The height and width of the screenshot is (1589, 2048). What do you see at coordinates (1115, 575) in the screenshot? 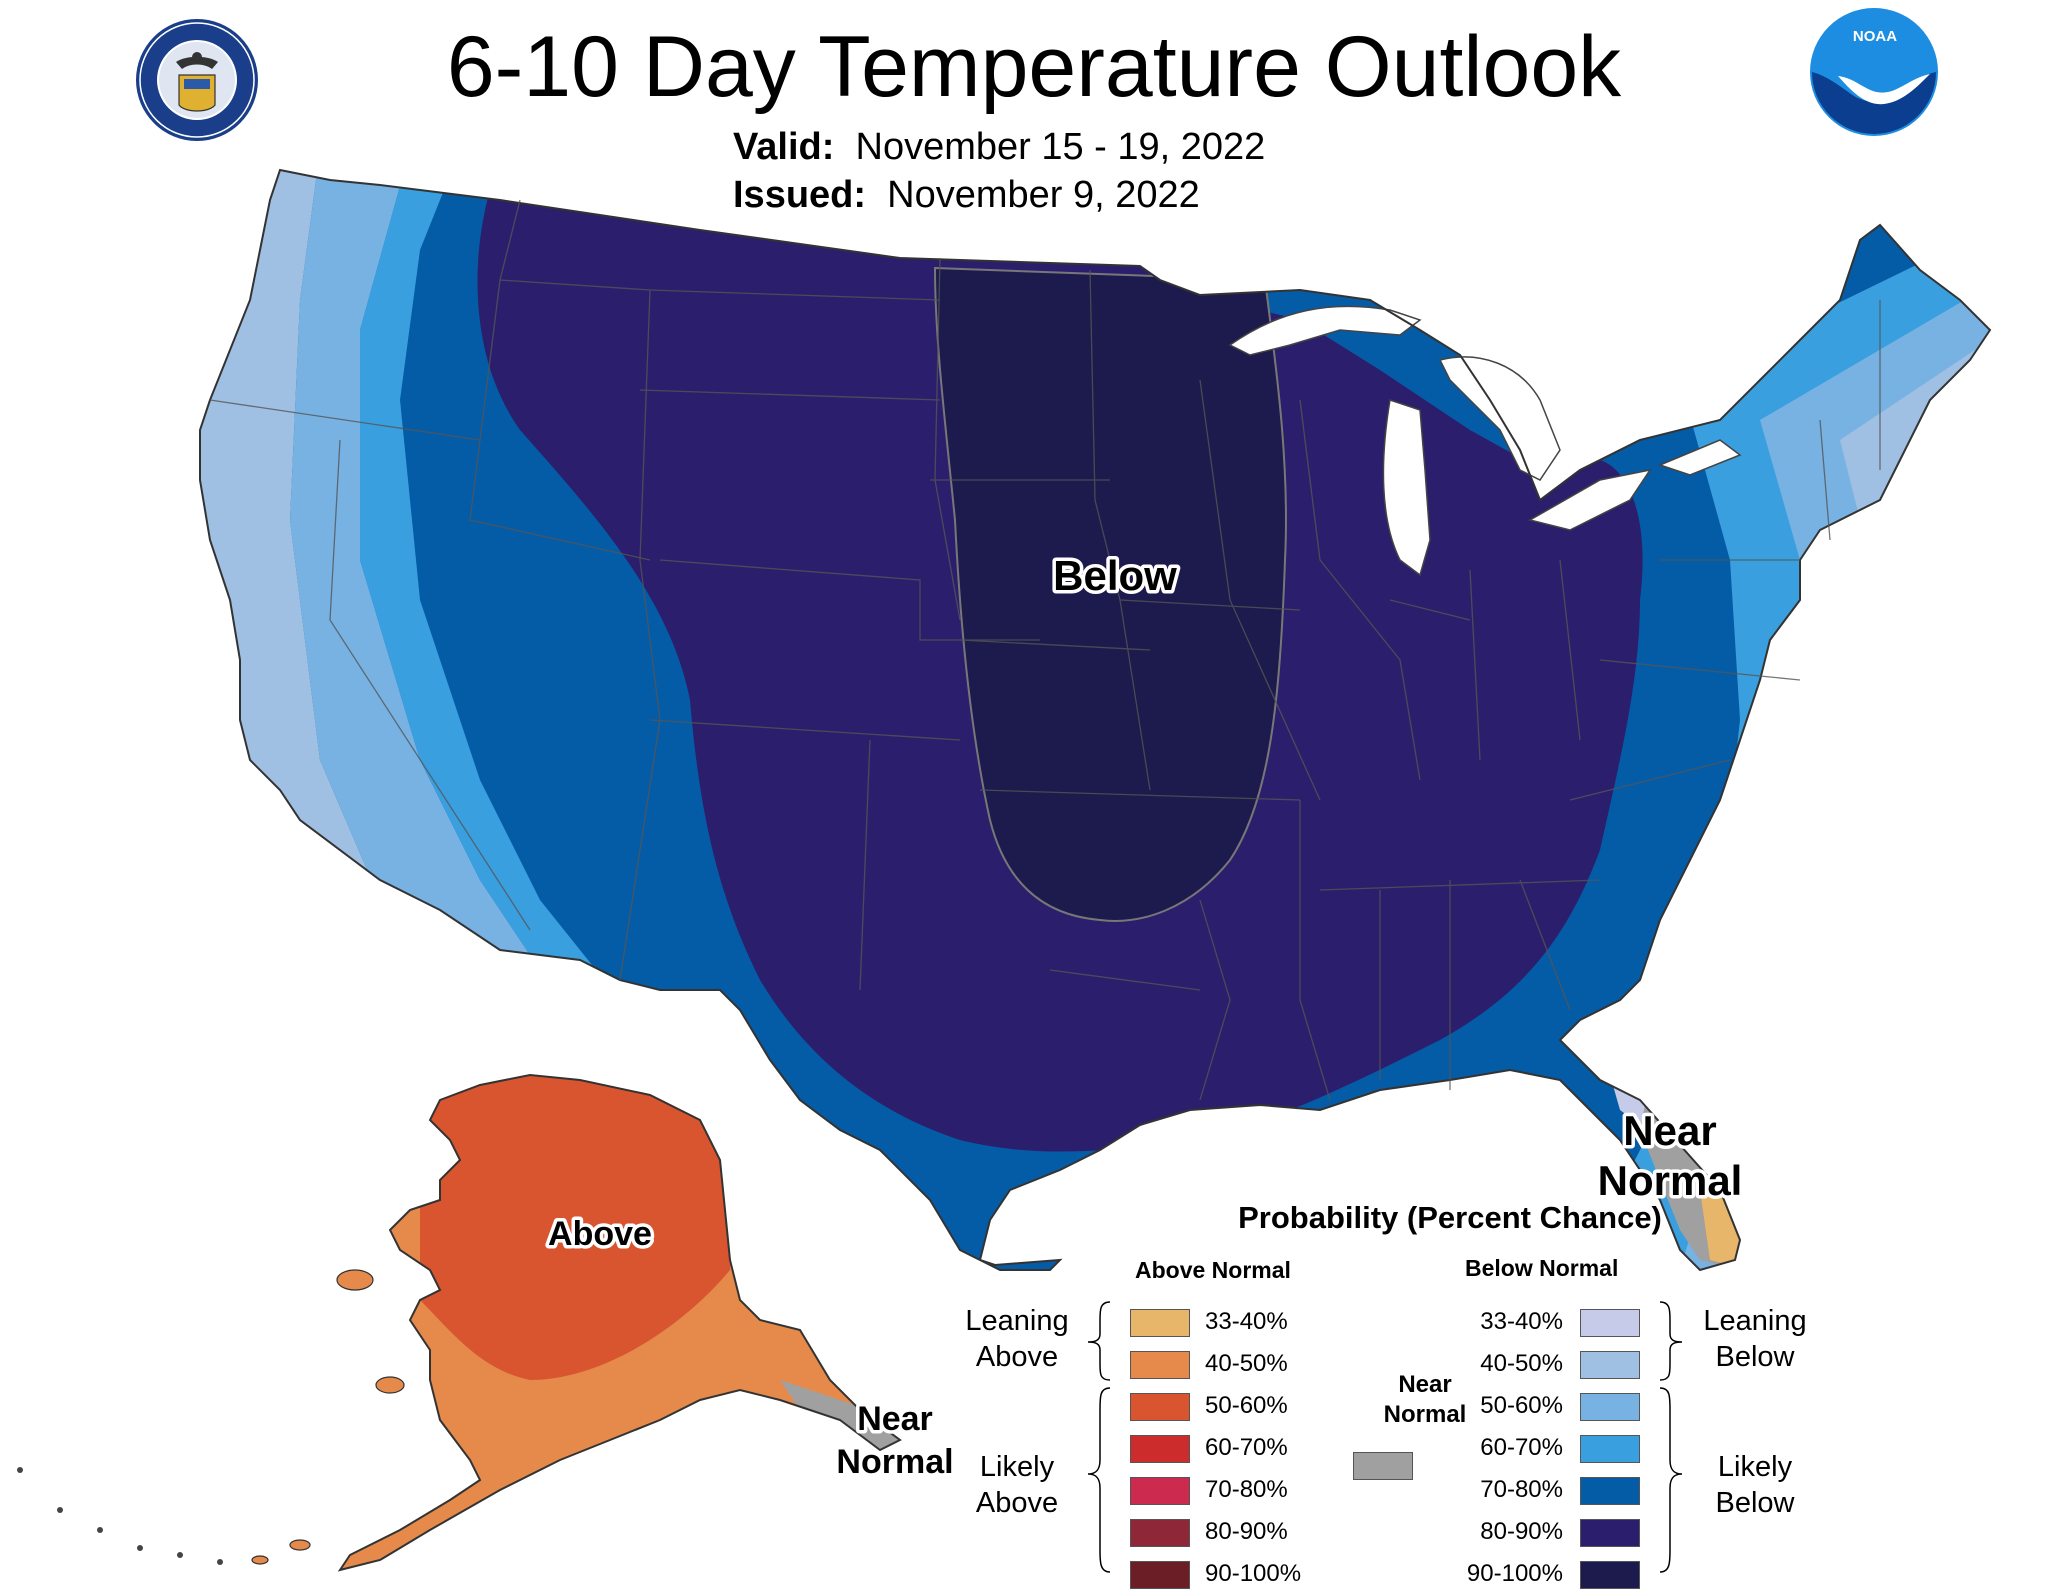
I see `label-conus-below: Below` at bounding box center [1115, 575].